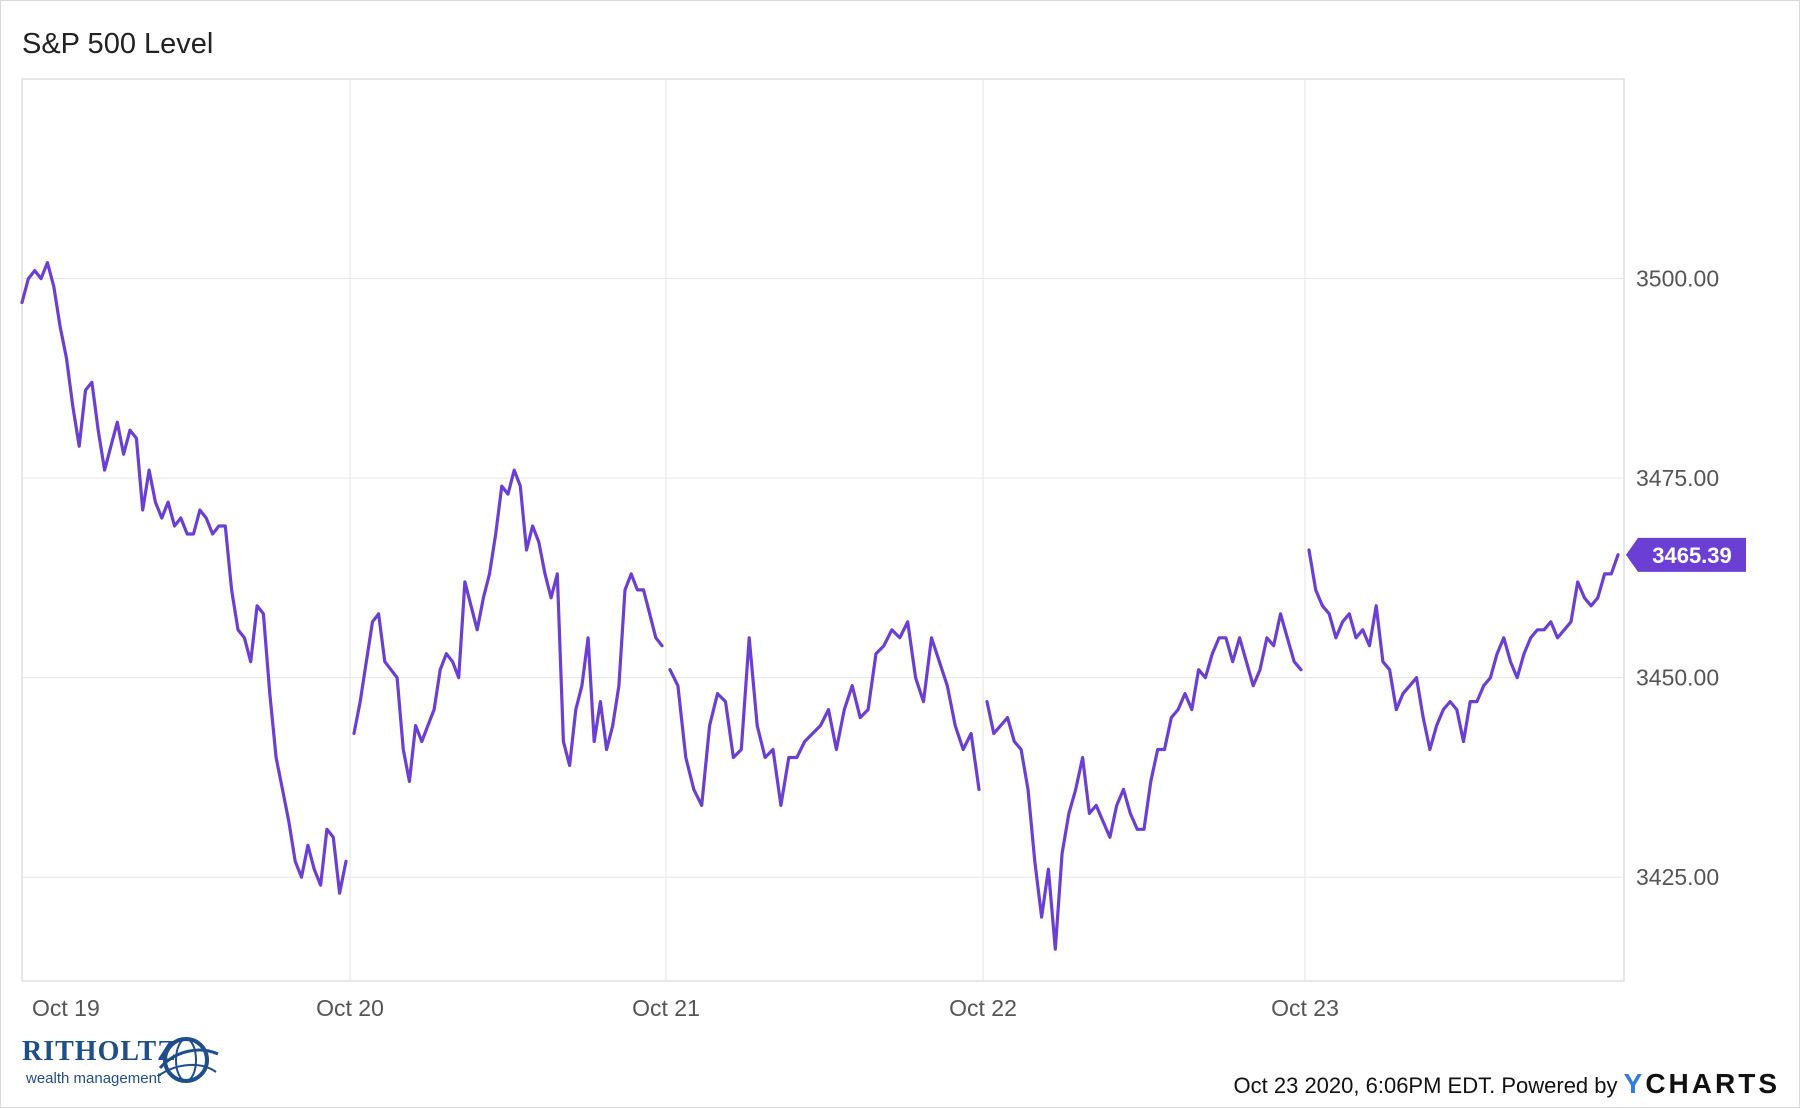  Describe the element at coordinates (1677, 678) in the screenshot. I see `y-tick-label: 3450.00` at that location.